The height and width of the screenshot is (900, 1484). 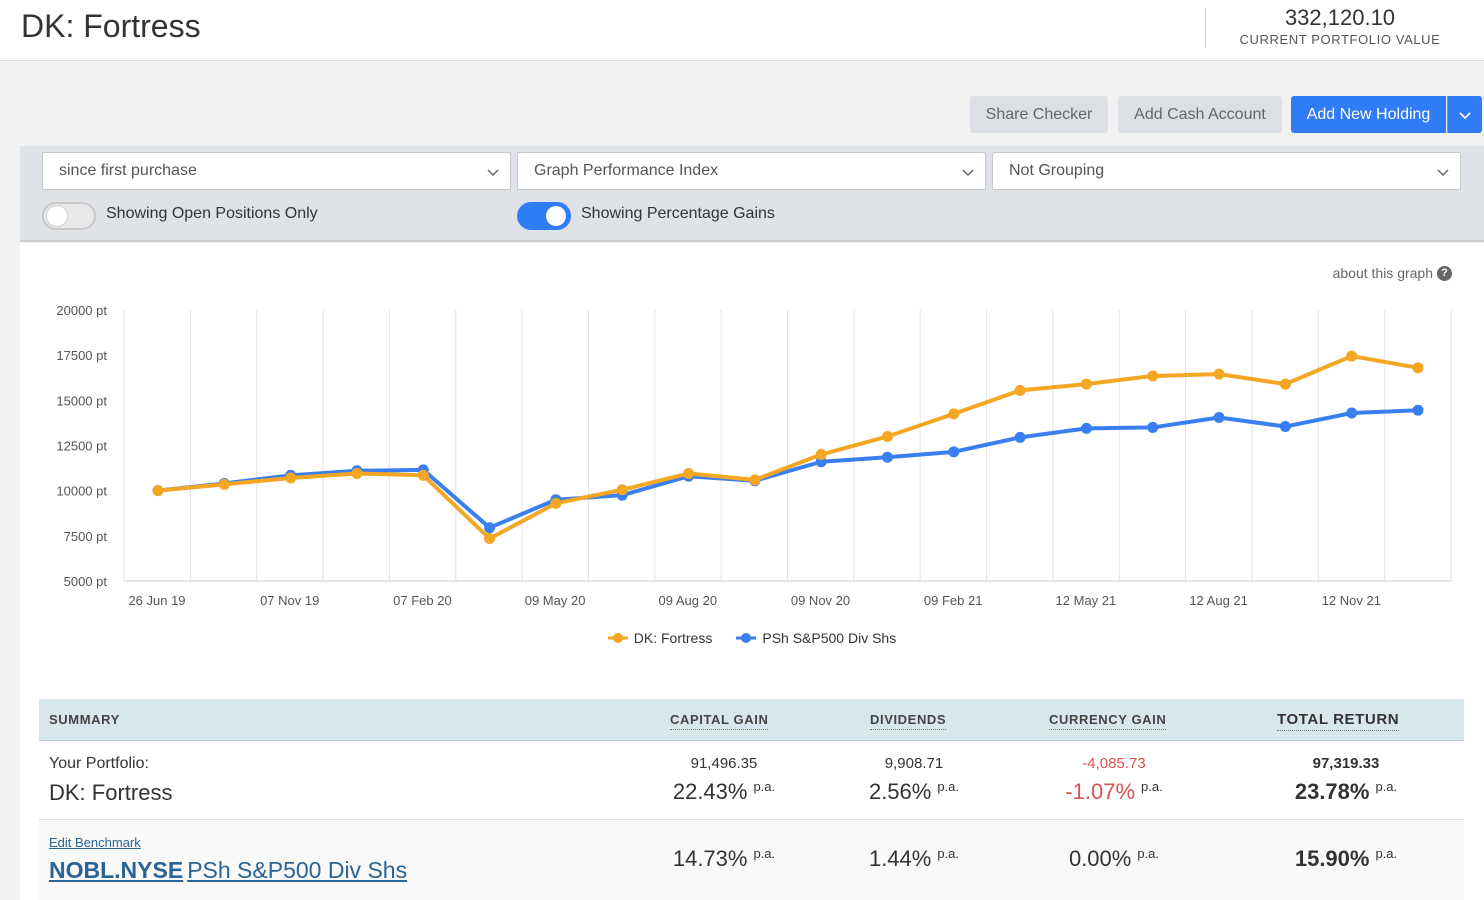 I want to click on period-select: since first purchase, so click(x=276, y=171).